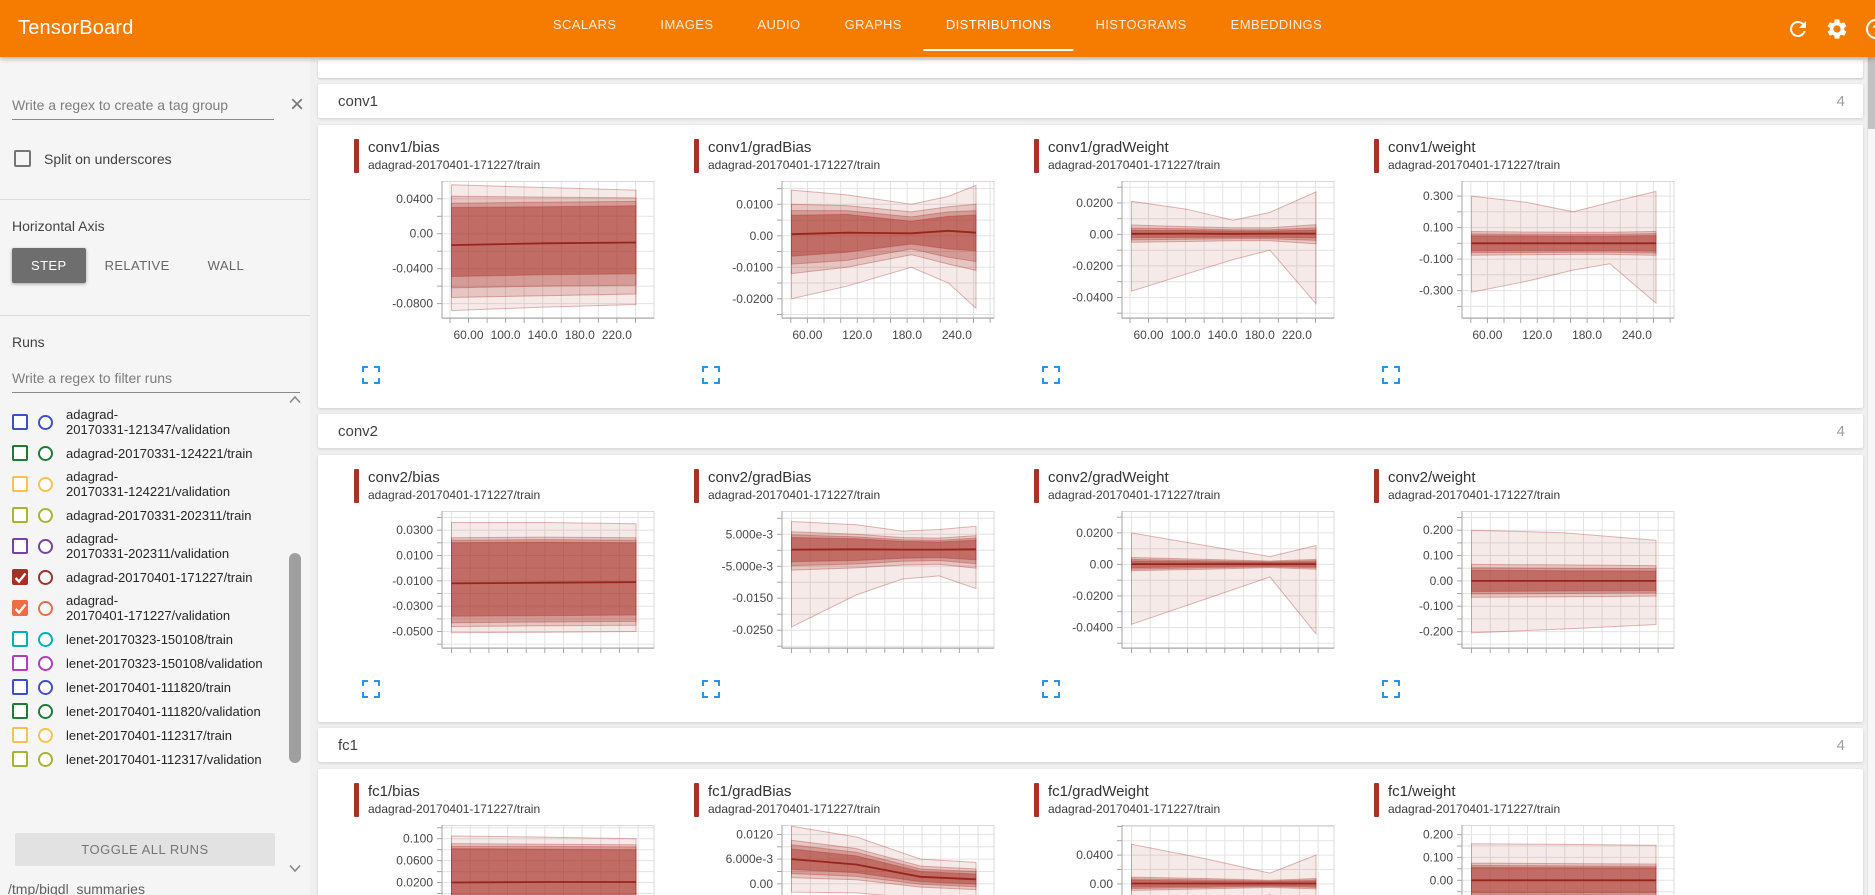 Image resolution: width=1875 pixels, height=895 pixels. What do you see at coordinates (147, 711) in the screenshot?
I see `run-row: lenet-20170401-111820/validation` at bounding box center [147, 711].